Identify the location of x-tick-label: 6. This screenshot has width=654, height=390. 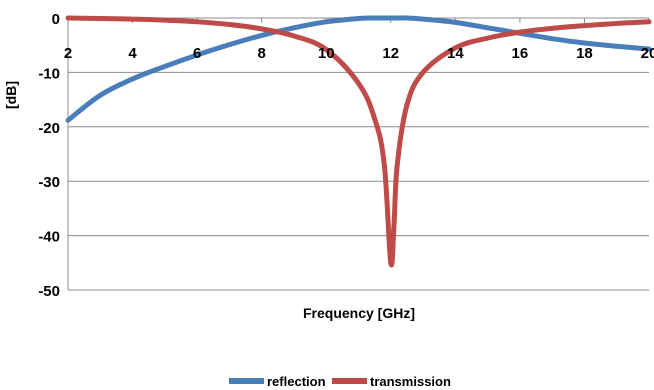
(197, 53).